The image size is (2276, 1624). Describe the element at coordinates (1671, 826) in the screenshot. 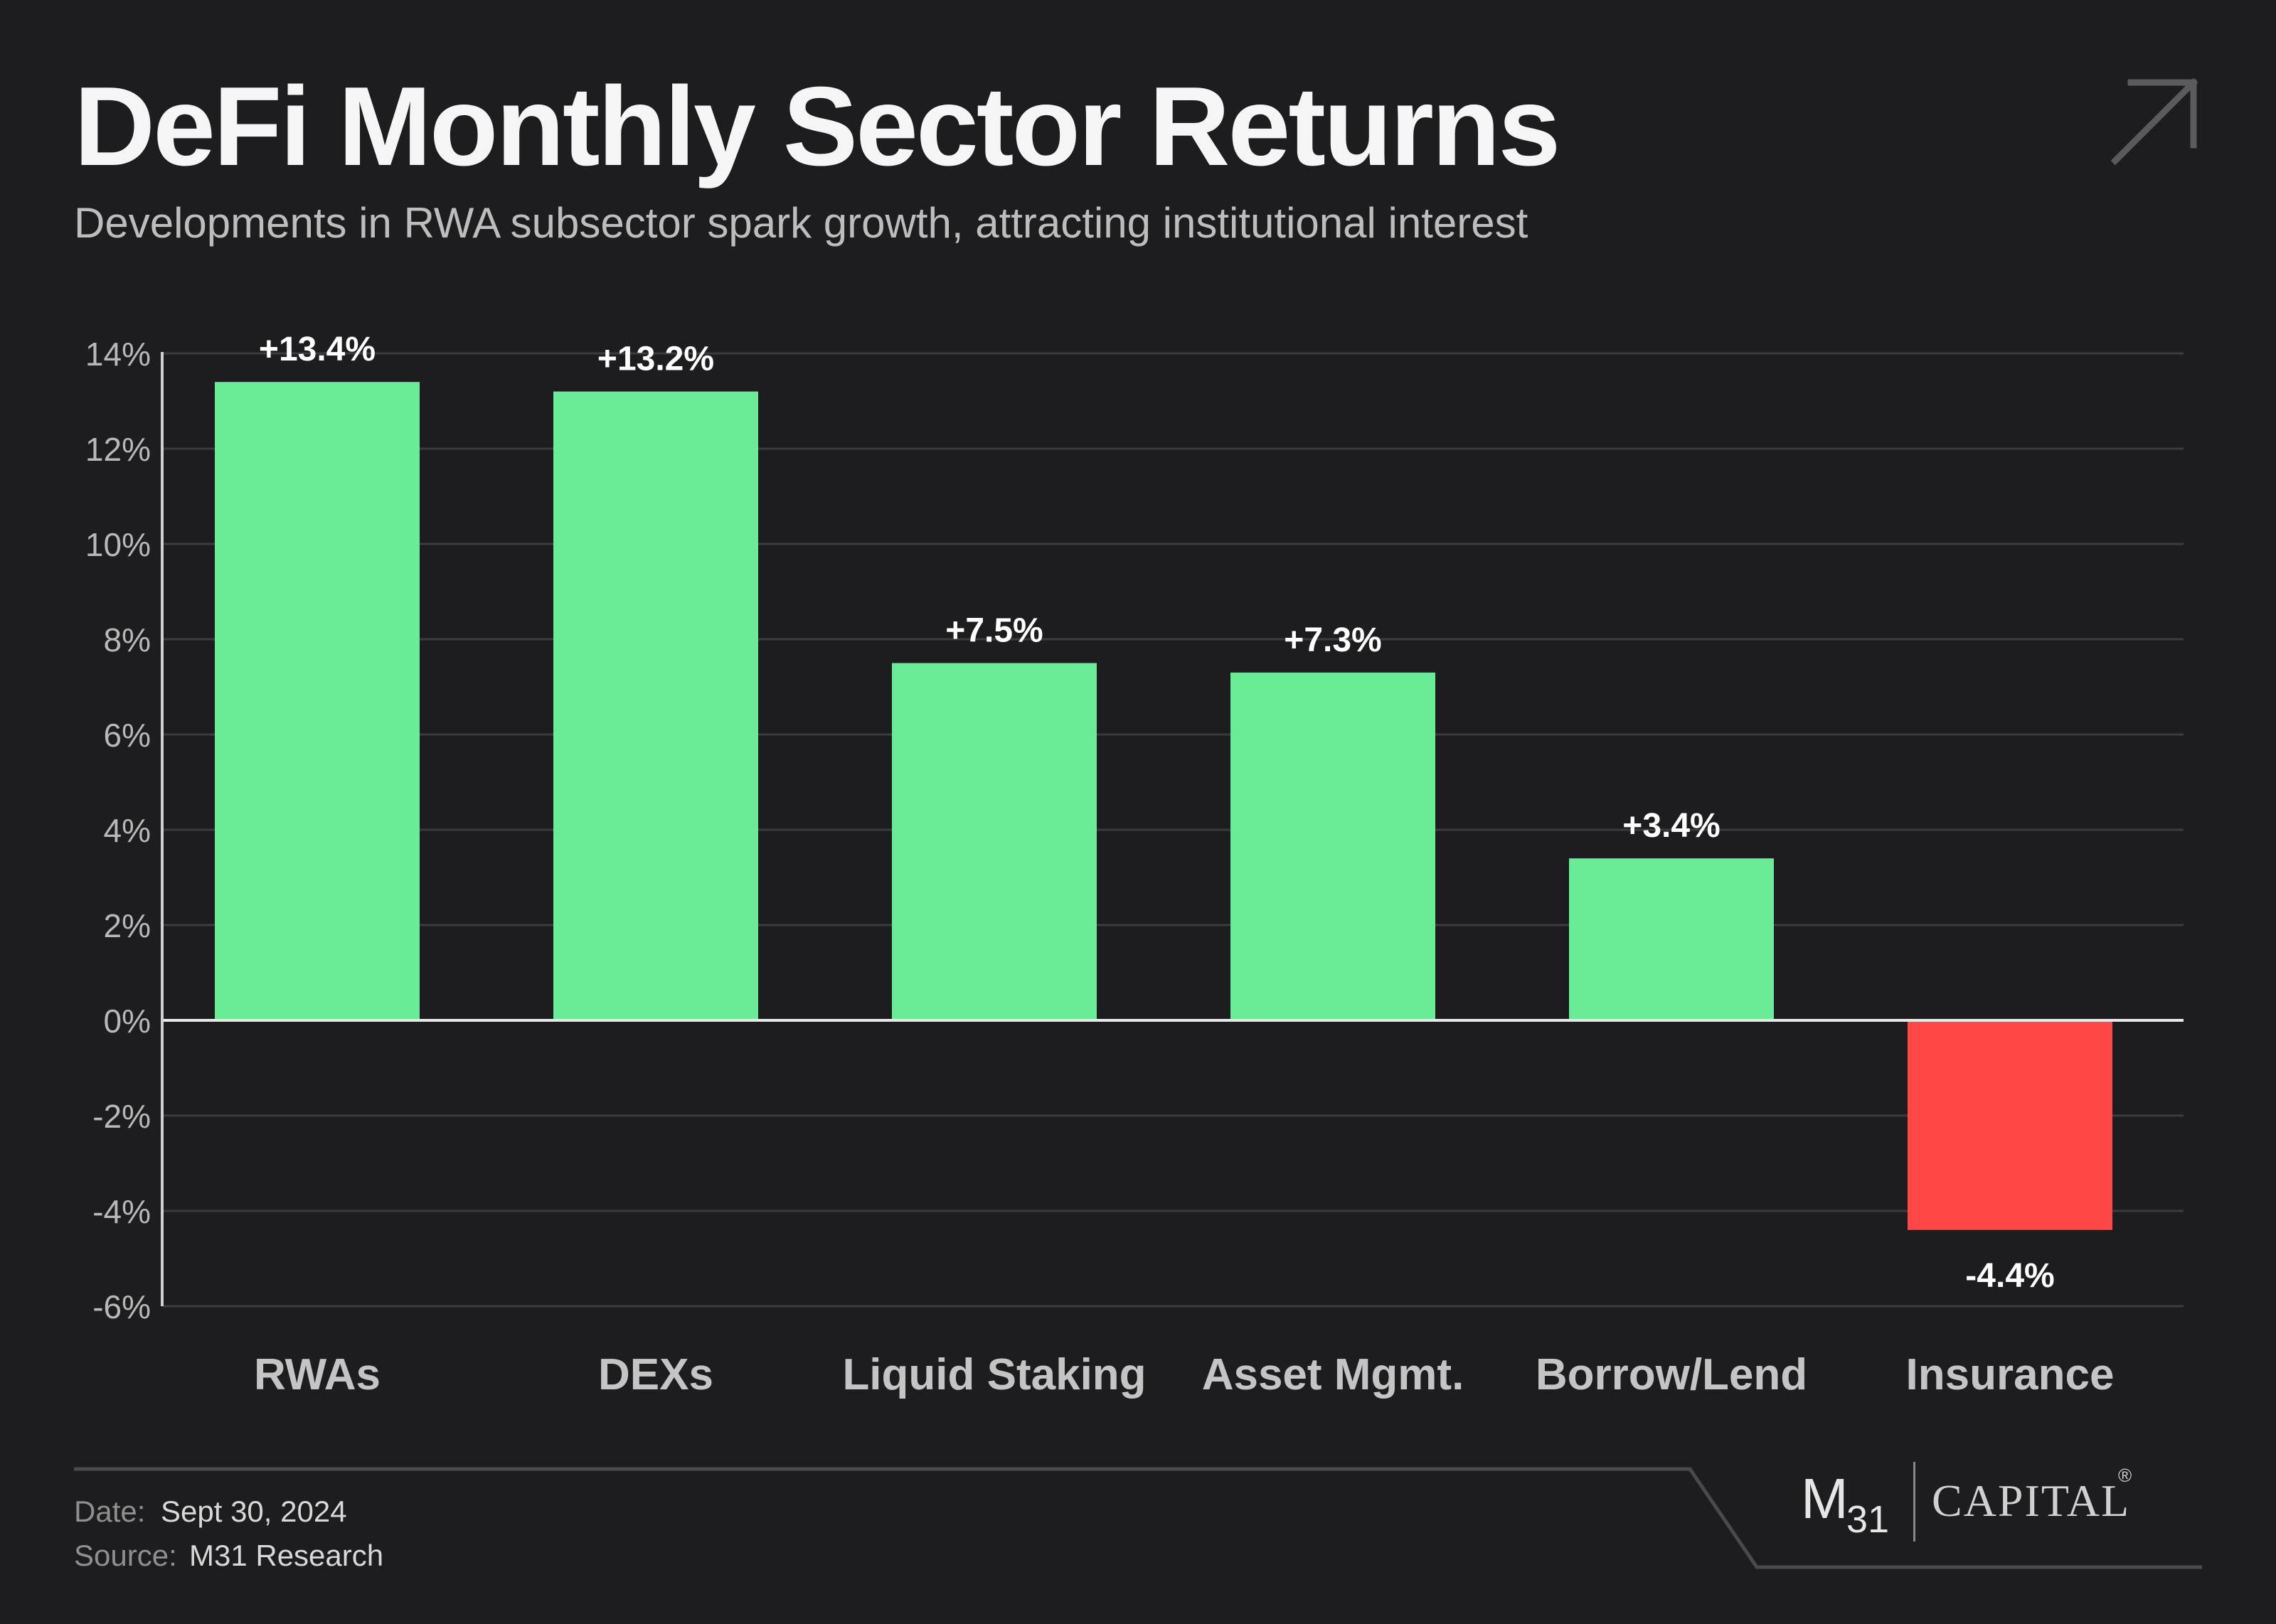

I see `value-label: +3.4%` at that location.